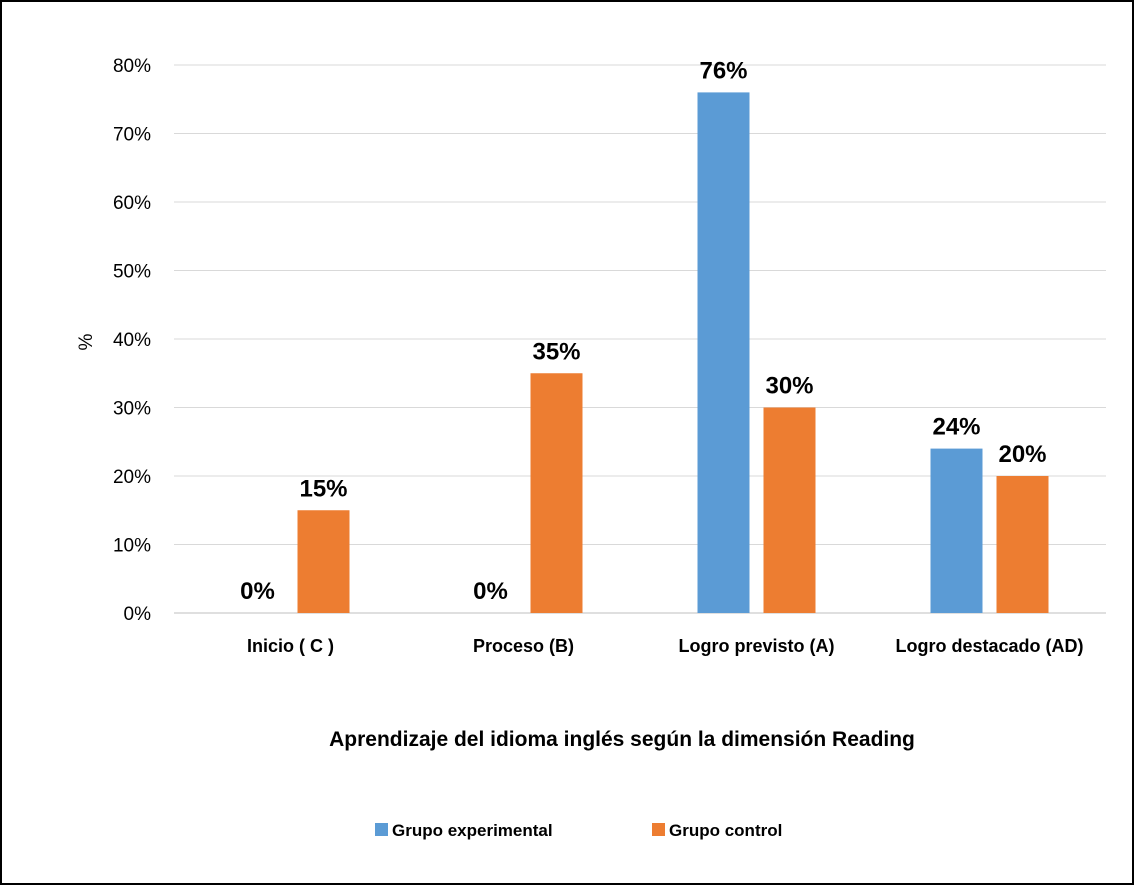  Describe the element at coordinates (556, 351) in the screenshot. I see `data-label: 35%` at that location.